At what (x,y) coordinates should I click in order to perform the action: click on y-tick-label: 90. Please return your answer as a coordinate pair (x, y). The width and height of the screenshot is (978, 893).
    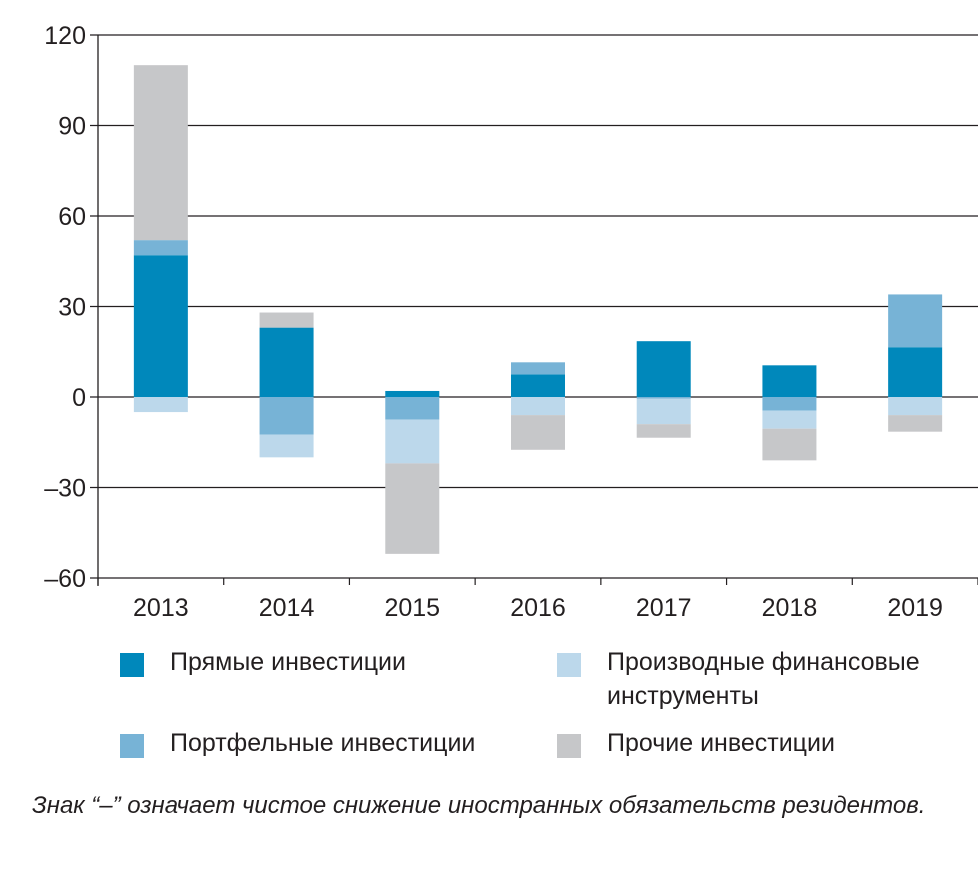
    Looking at the image, I should click on (72, 127).